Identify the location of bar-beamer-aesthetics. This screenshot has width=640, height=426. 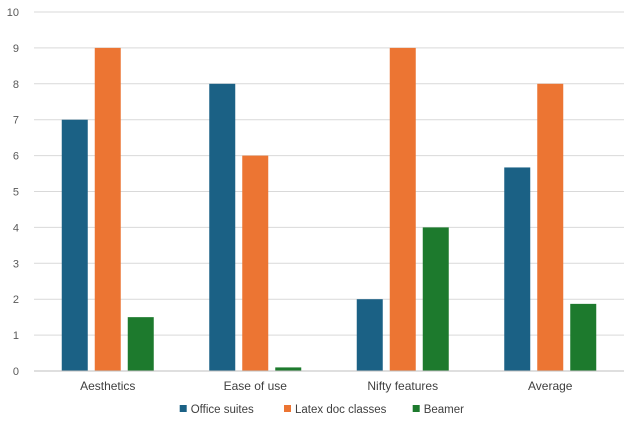
(140, 344).